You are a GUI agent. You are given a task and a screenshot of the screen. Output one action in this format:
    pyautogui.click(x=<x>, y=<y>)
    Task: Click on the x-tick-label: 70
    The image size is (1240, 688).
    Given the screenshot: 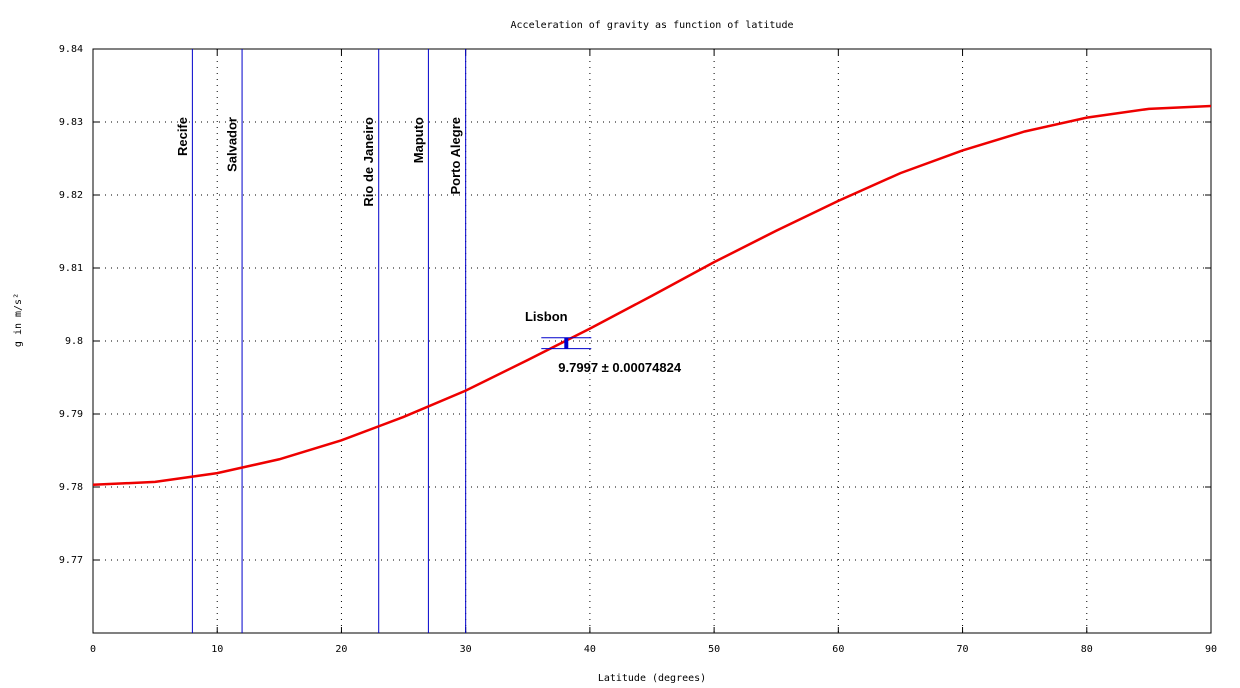 What is the action you would take?
    pyautogui.click(x=963, y=649)
    